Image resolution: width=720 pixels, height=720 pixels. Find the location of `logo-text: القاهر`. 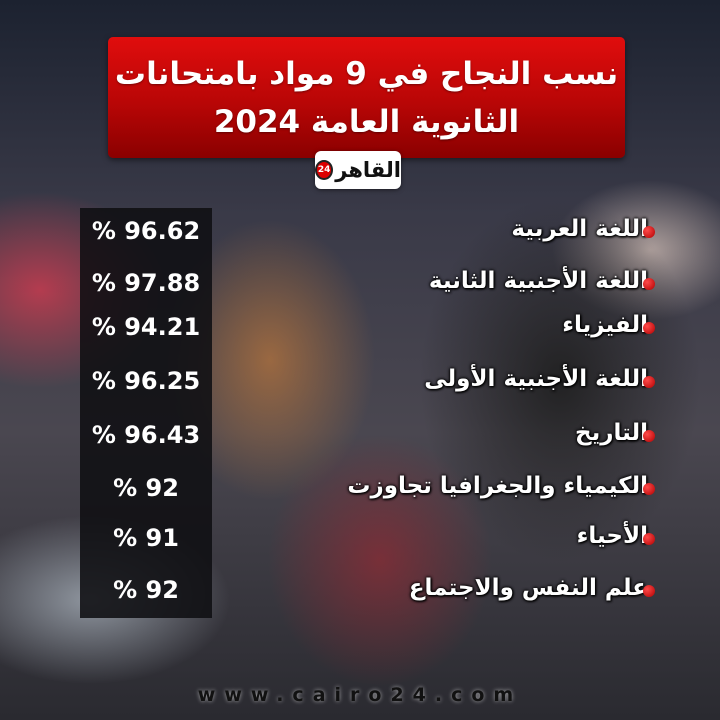

logo-text: القاهر is located at coordinates (368, 170).